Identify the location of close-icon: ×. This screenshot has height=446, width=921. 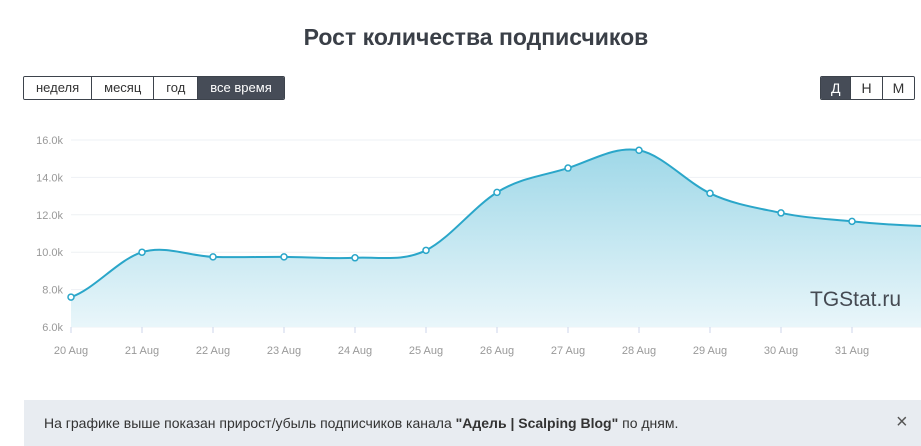
(902, 422).